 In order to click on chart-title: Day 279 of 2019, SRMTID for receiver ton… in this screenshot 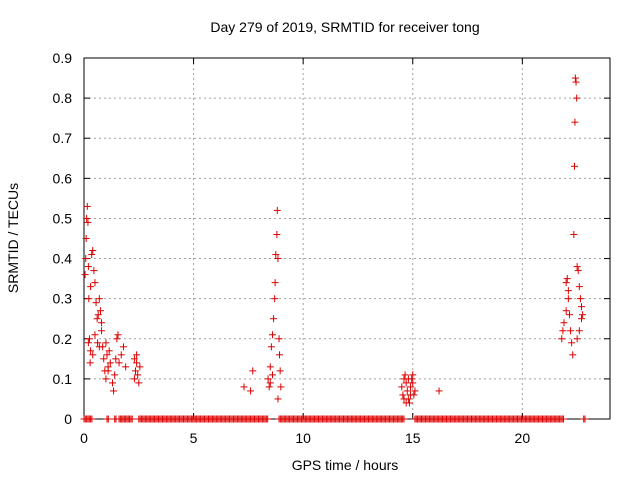, I will do `click(344, 27)`.